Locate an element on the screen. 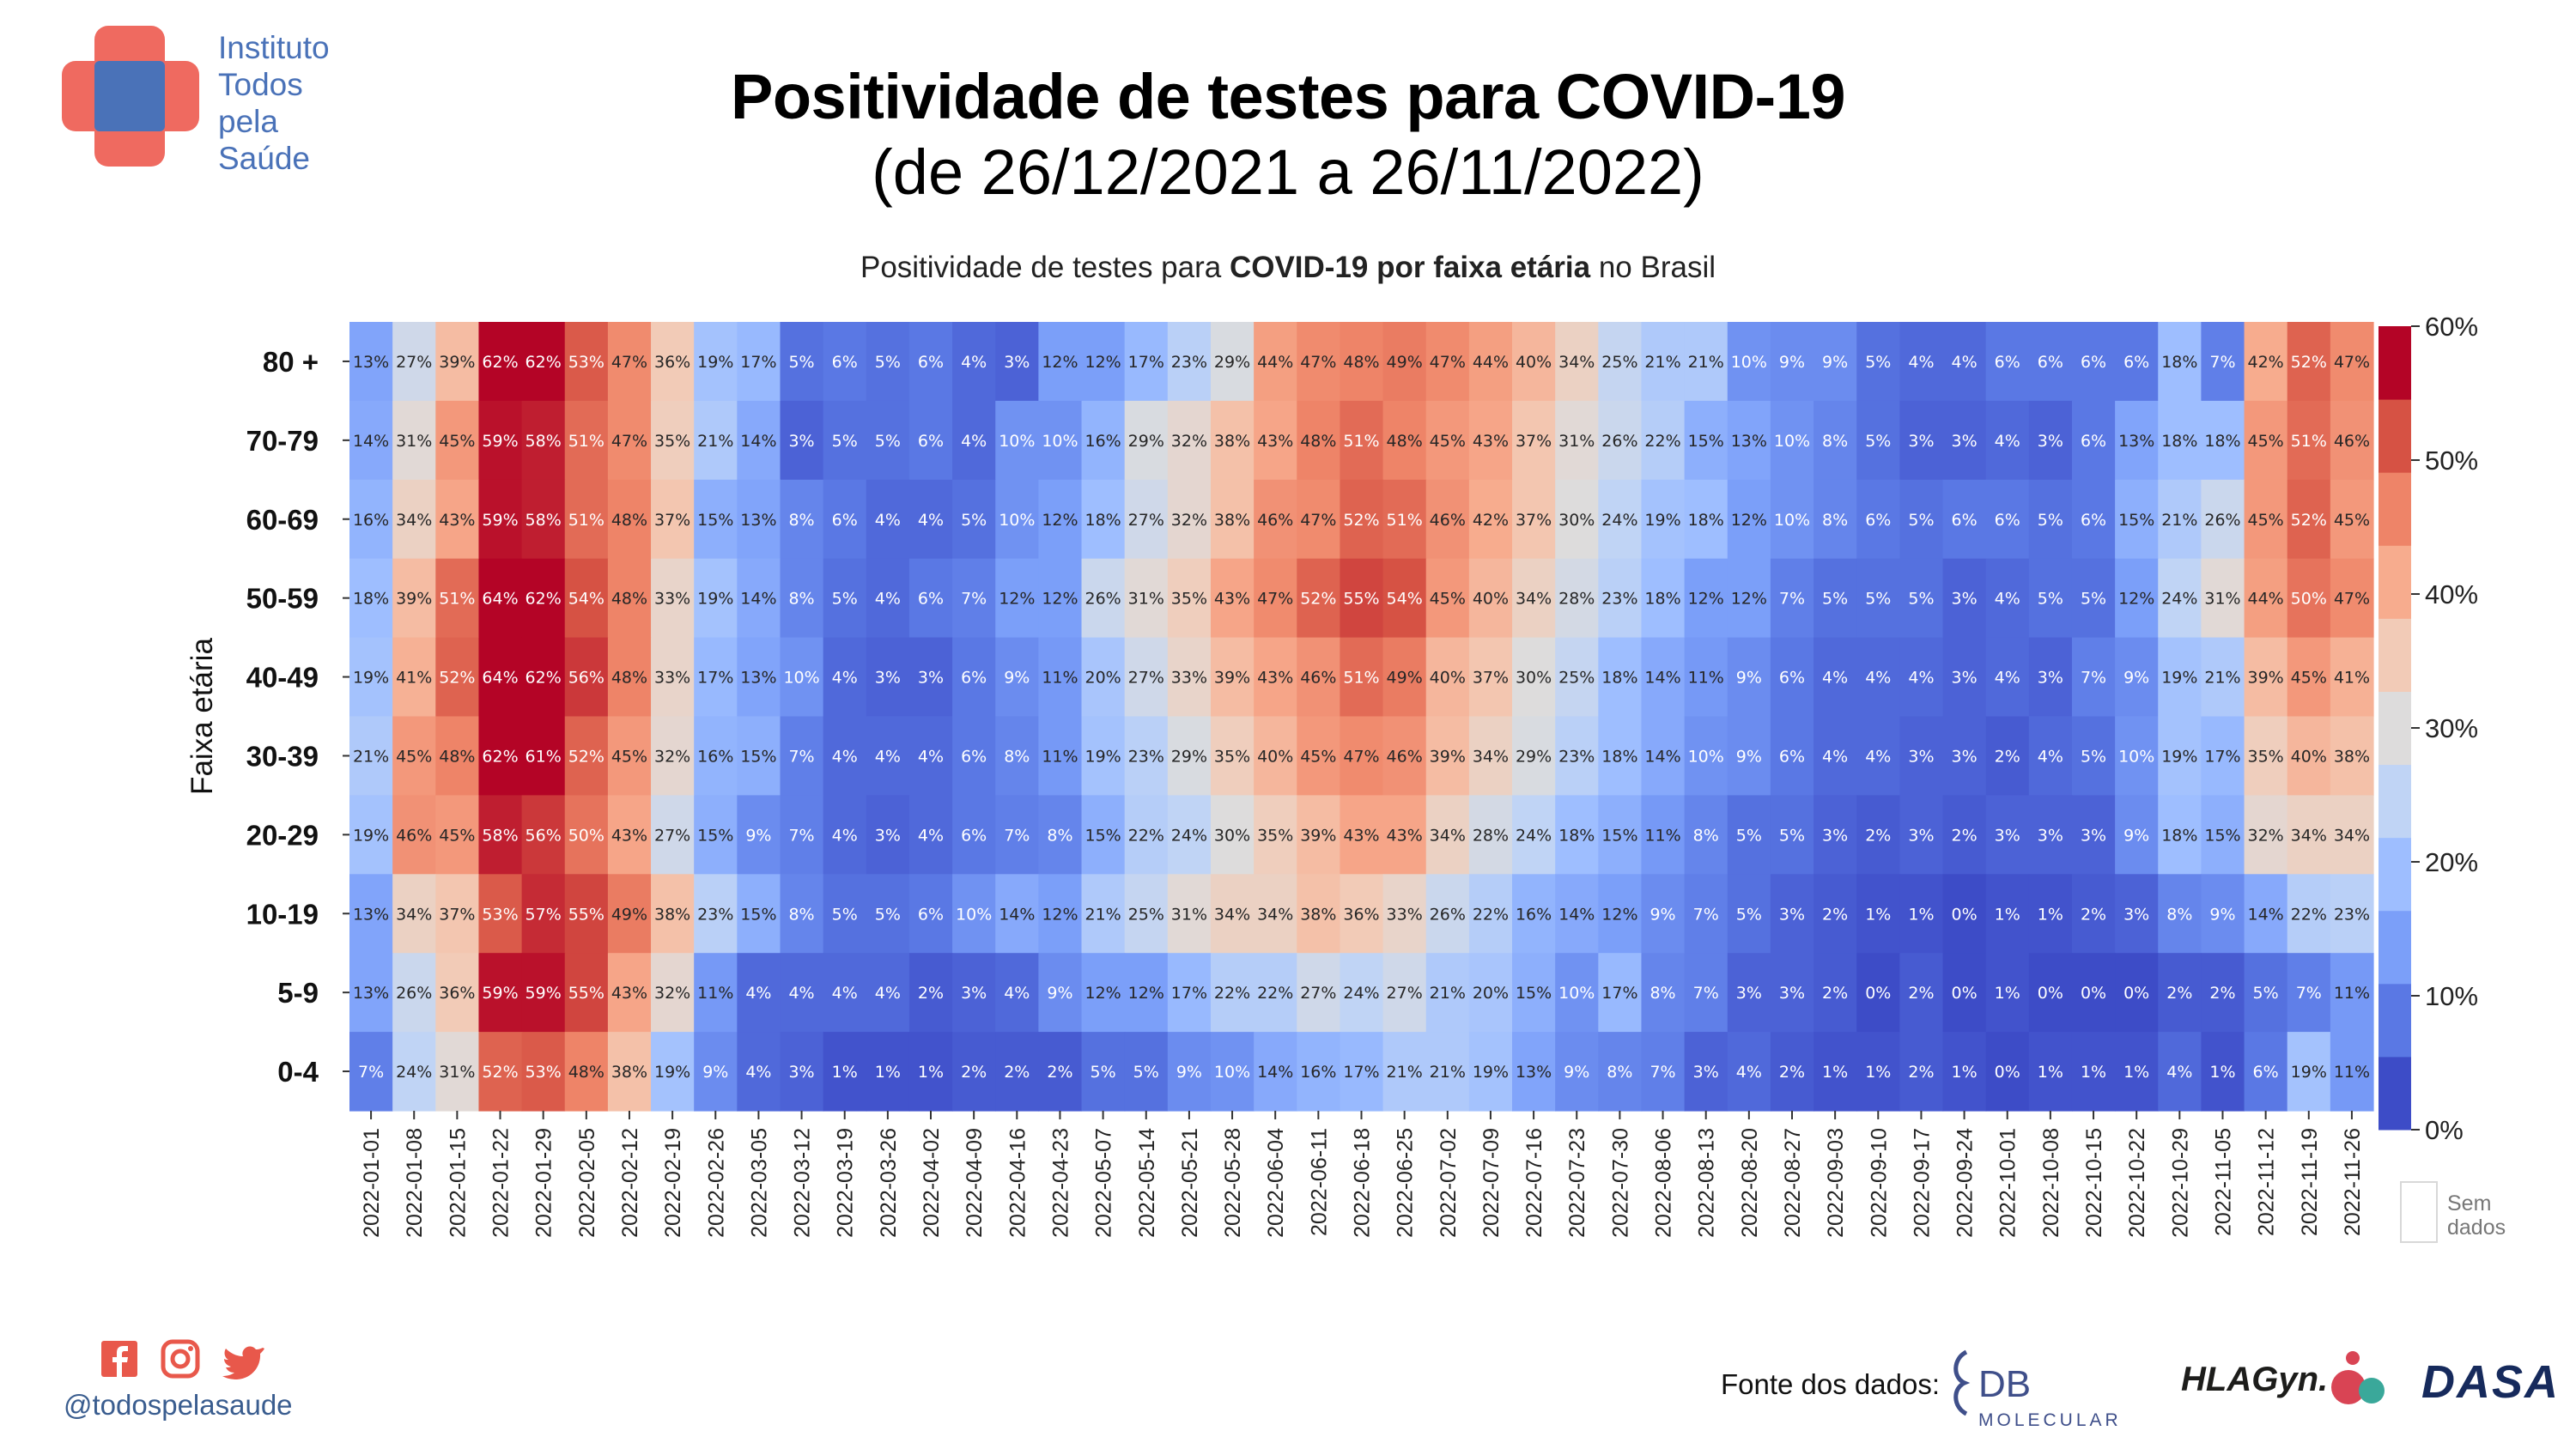 The image size is (2576, 1449). db-logo-text: DB is located at coordinates (2004, 1384).